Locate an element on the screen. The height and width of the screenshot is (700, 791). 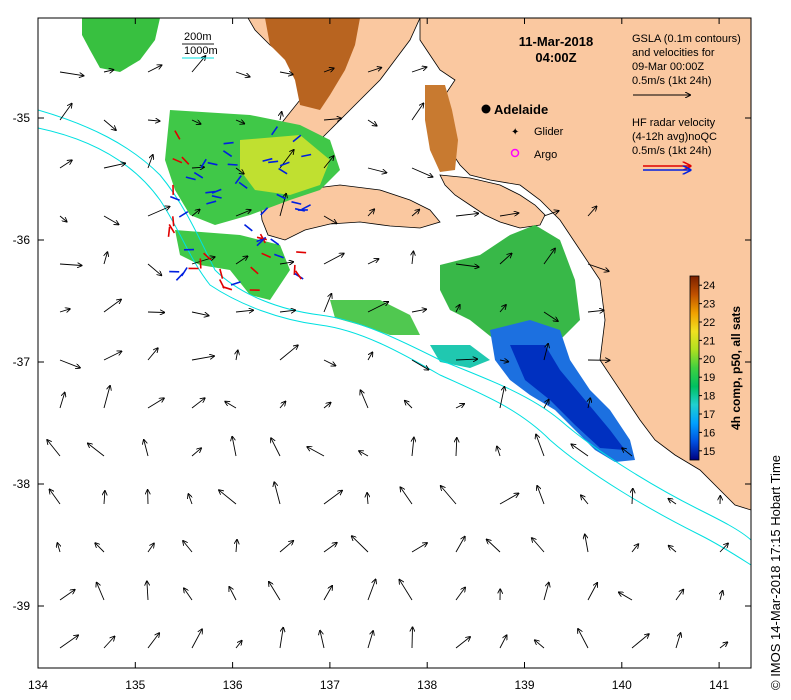
y-tick-label: -35 is located at coordinates (22, 118).